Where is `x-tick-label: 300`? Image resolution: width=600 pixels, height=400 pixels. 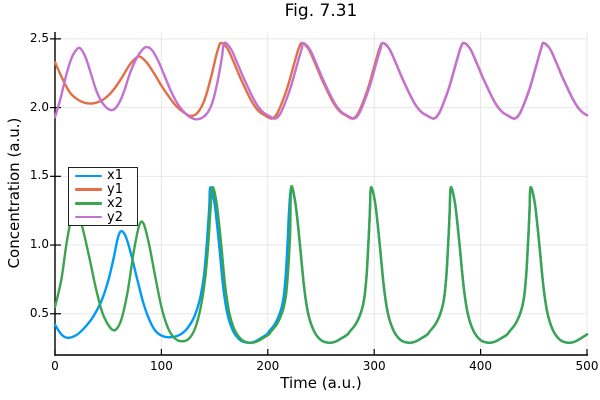 x-tick-label: 300 is located at coordinates (374, 366).